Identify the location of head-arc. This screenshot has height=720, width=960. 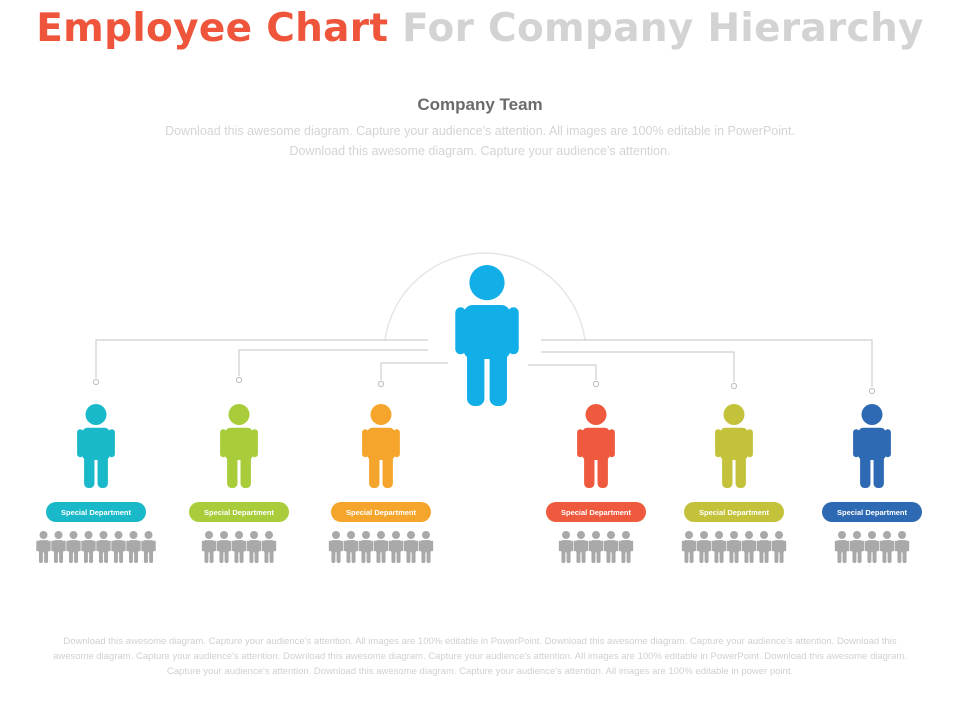
(485, 296).